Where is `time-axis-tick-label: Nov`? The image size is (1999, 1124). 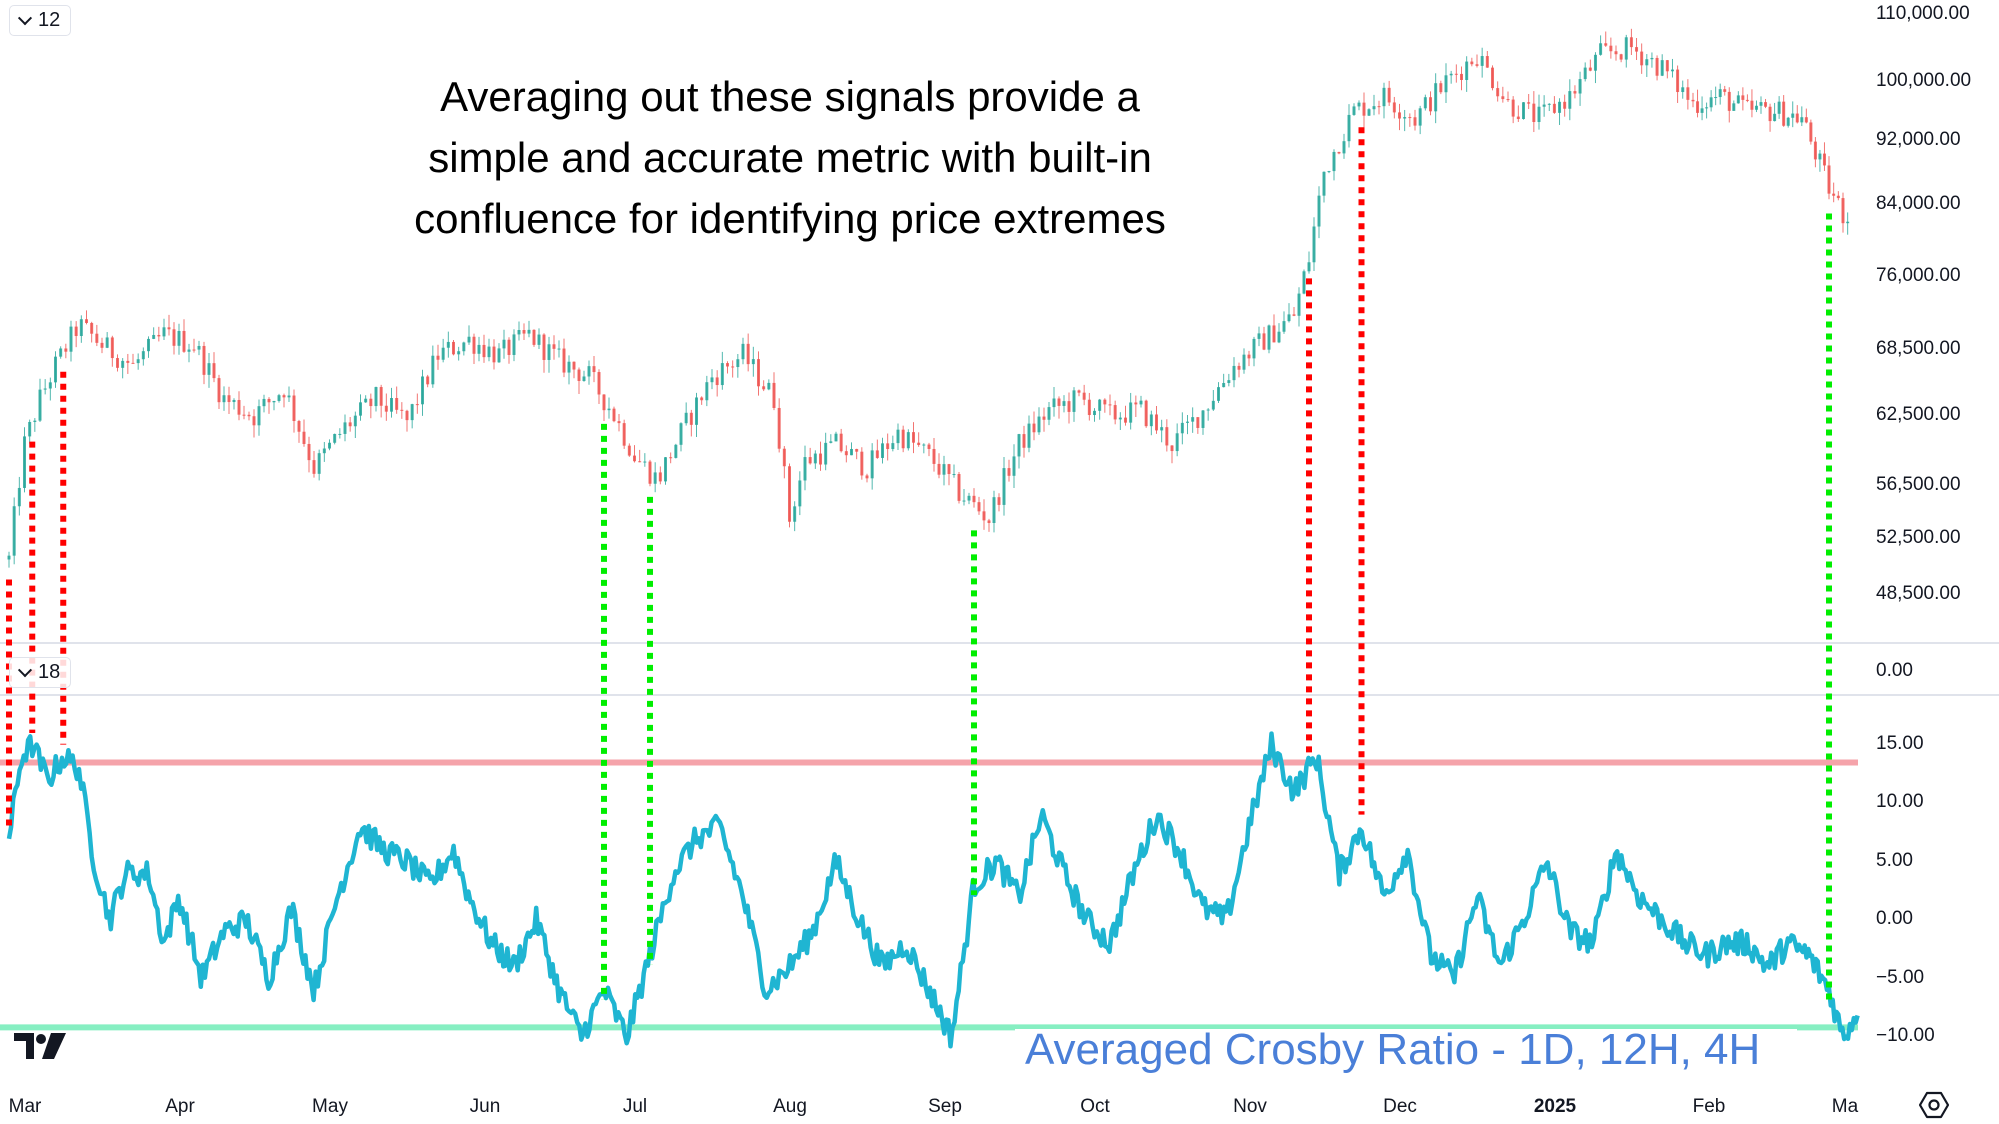
time-axis-tick-label: Nov is located at coordinates (1250, 1106).